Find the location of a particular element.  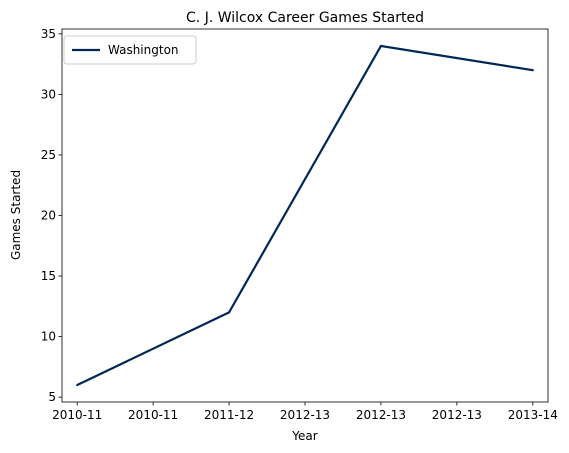

y-tick-label: 10 is located at coordinates (48, 337).